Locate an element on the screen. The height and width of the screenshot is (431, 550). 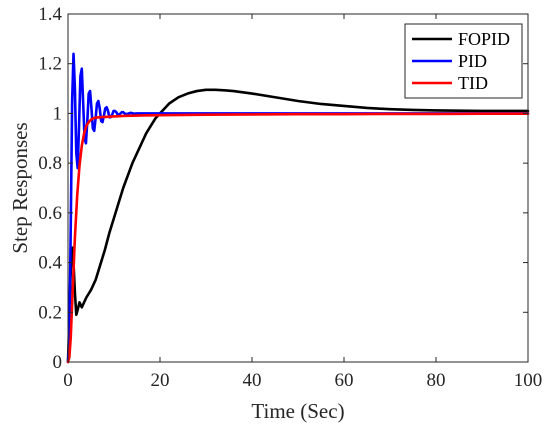
x-tick-label: 20 is located at coordinates (160, 380).